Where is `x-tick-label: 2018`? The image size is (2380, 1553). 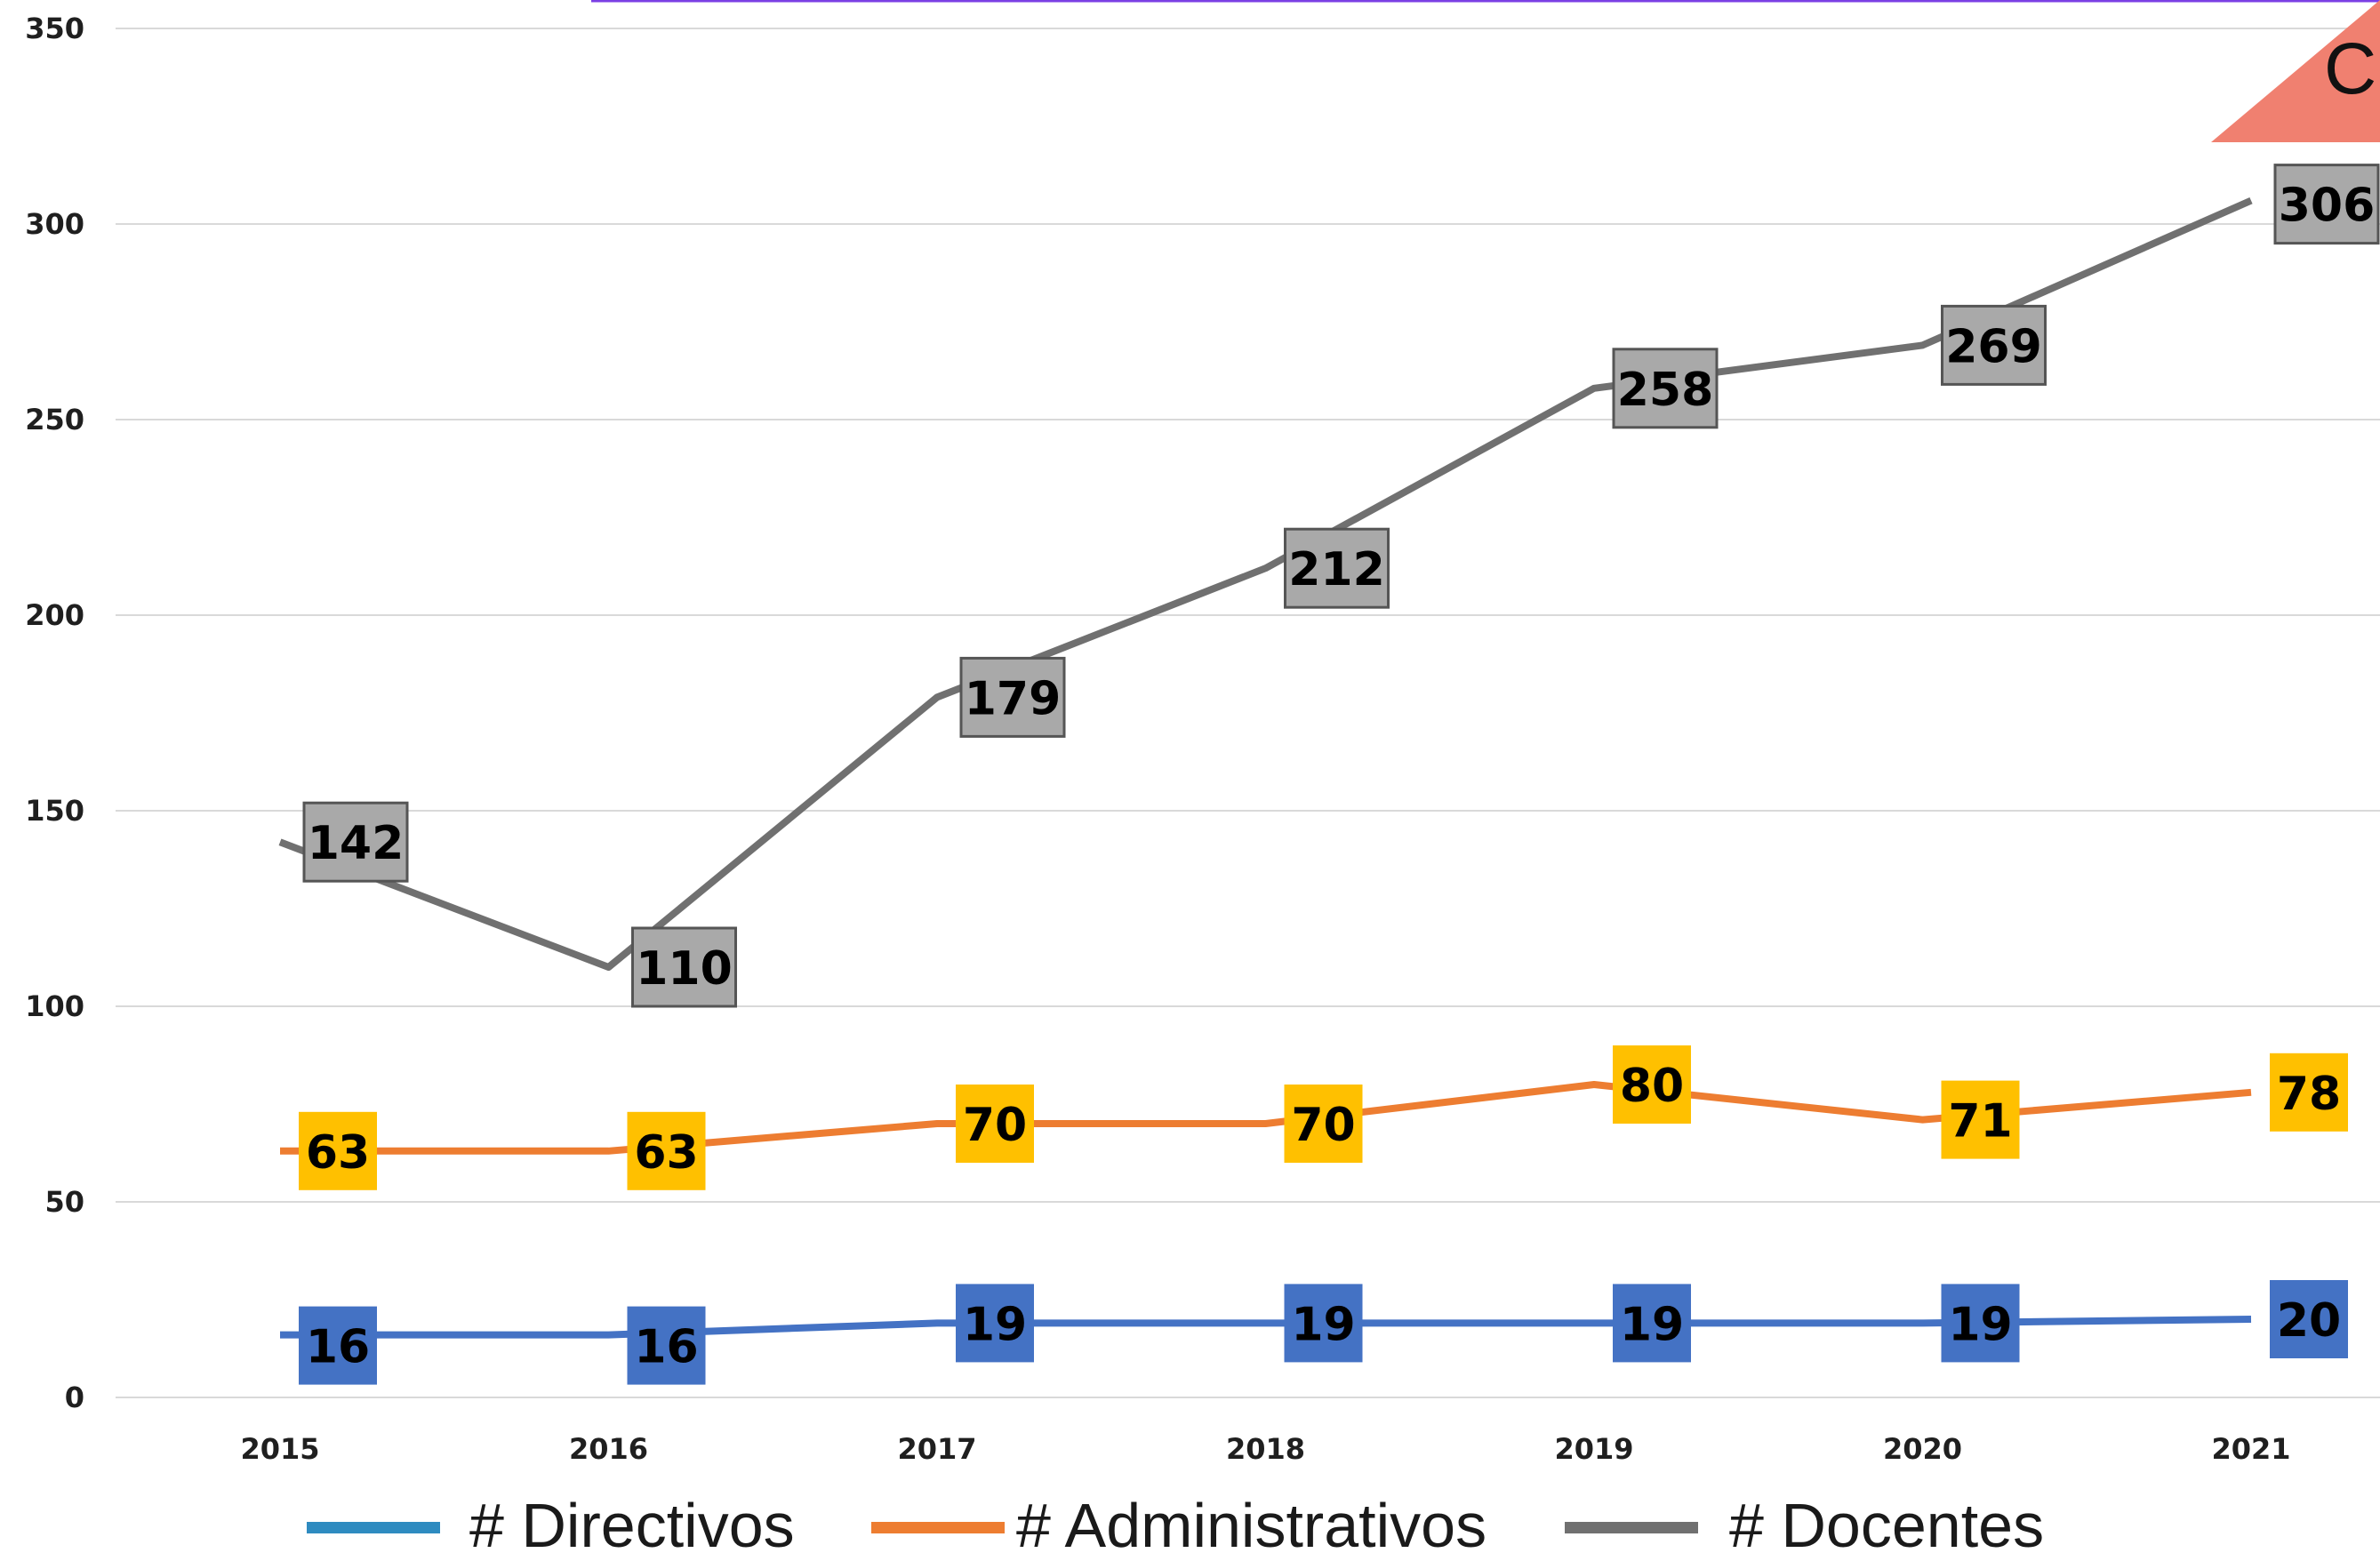
x-tick-label: 2018 is located at coordinates (1265, 1449).